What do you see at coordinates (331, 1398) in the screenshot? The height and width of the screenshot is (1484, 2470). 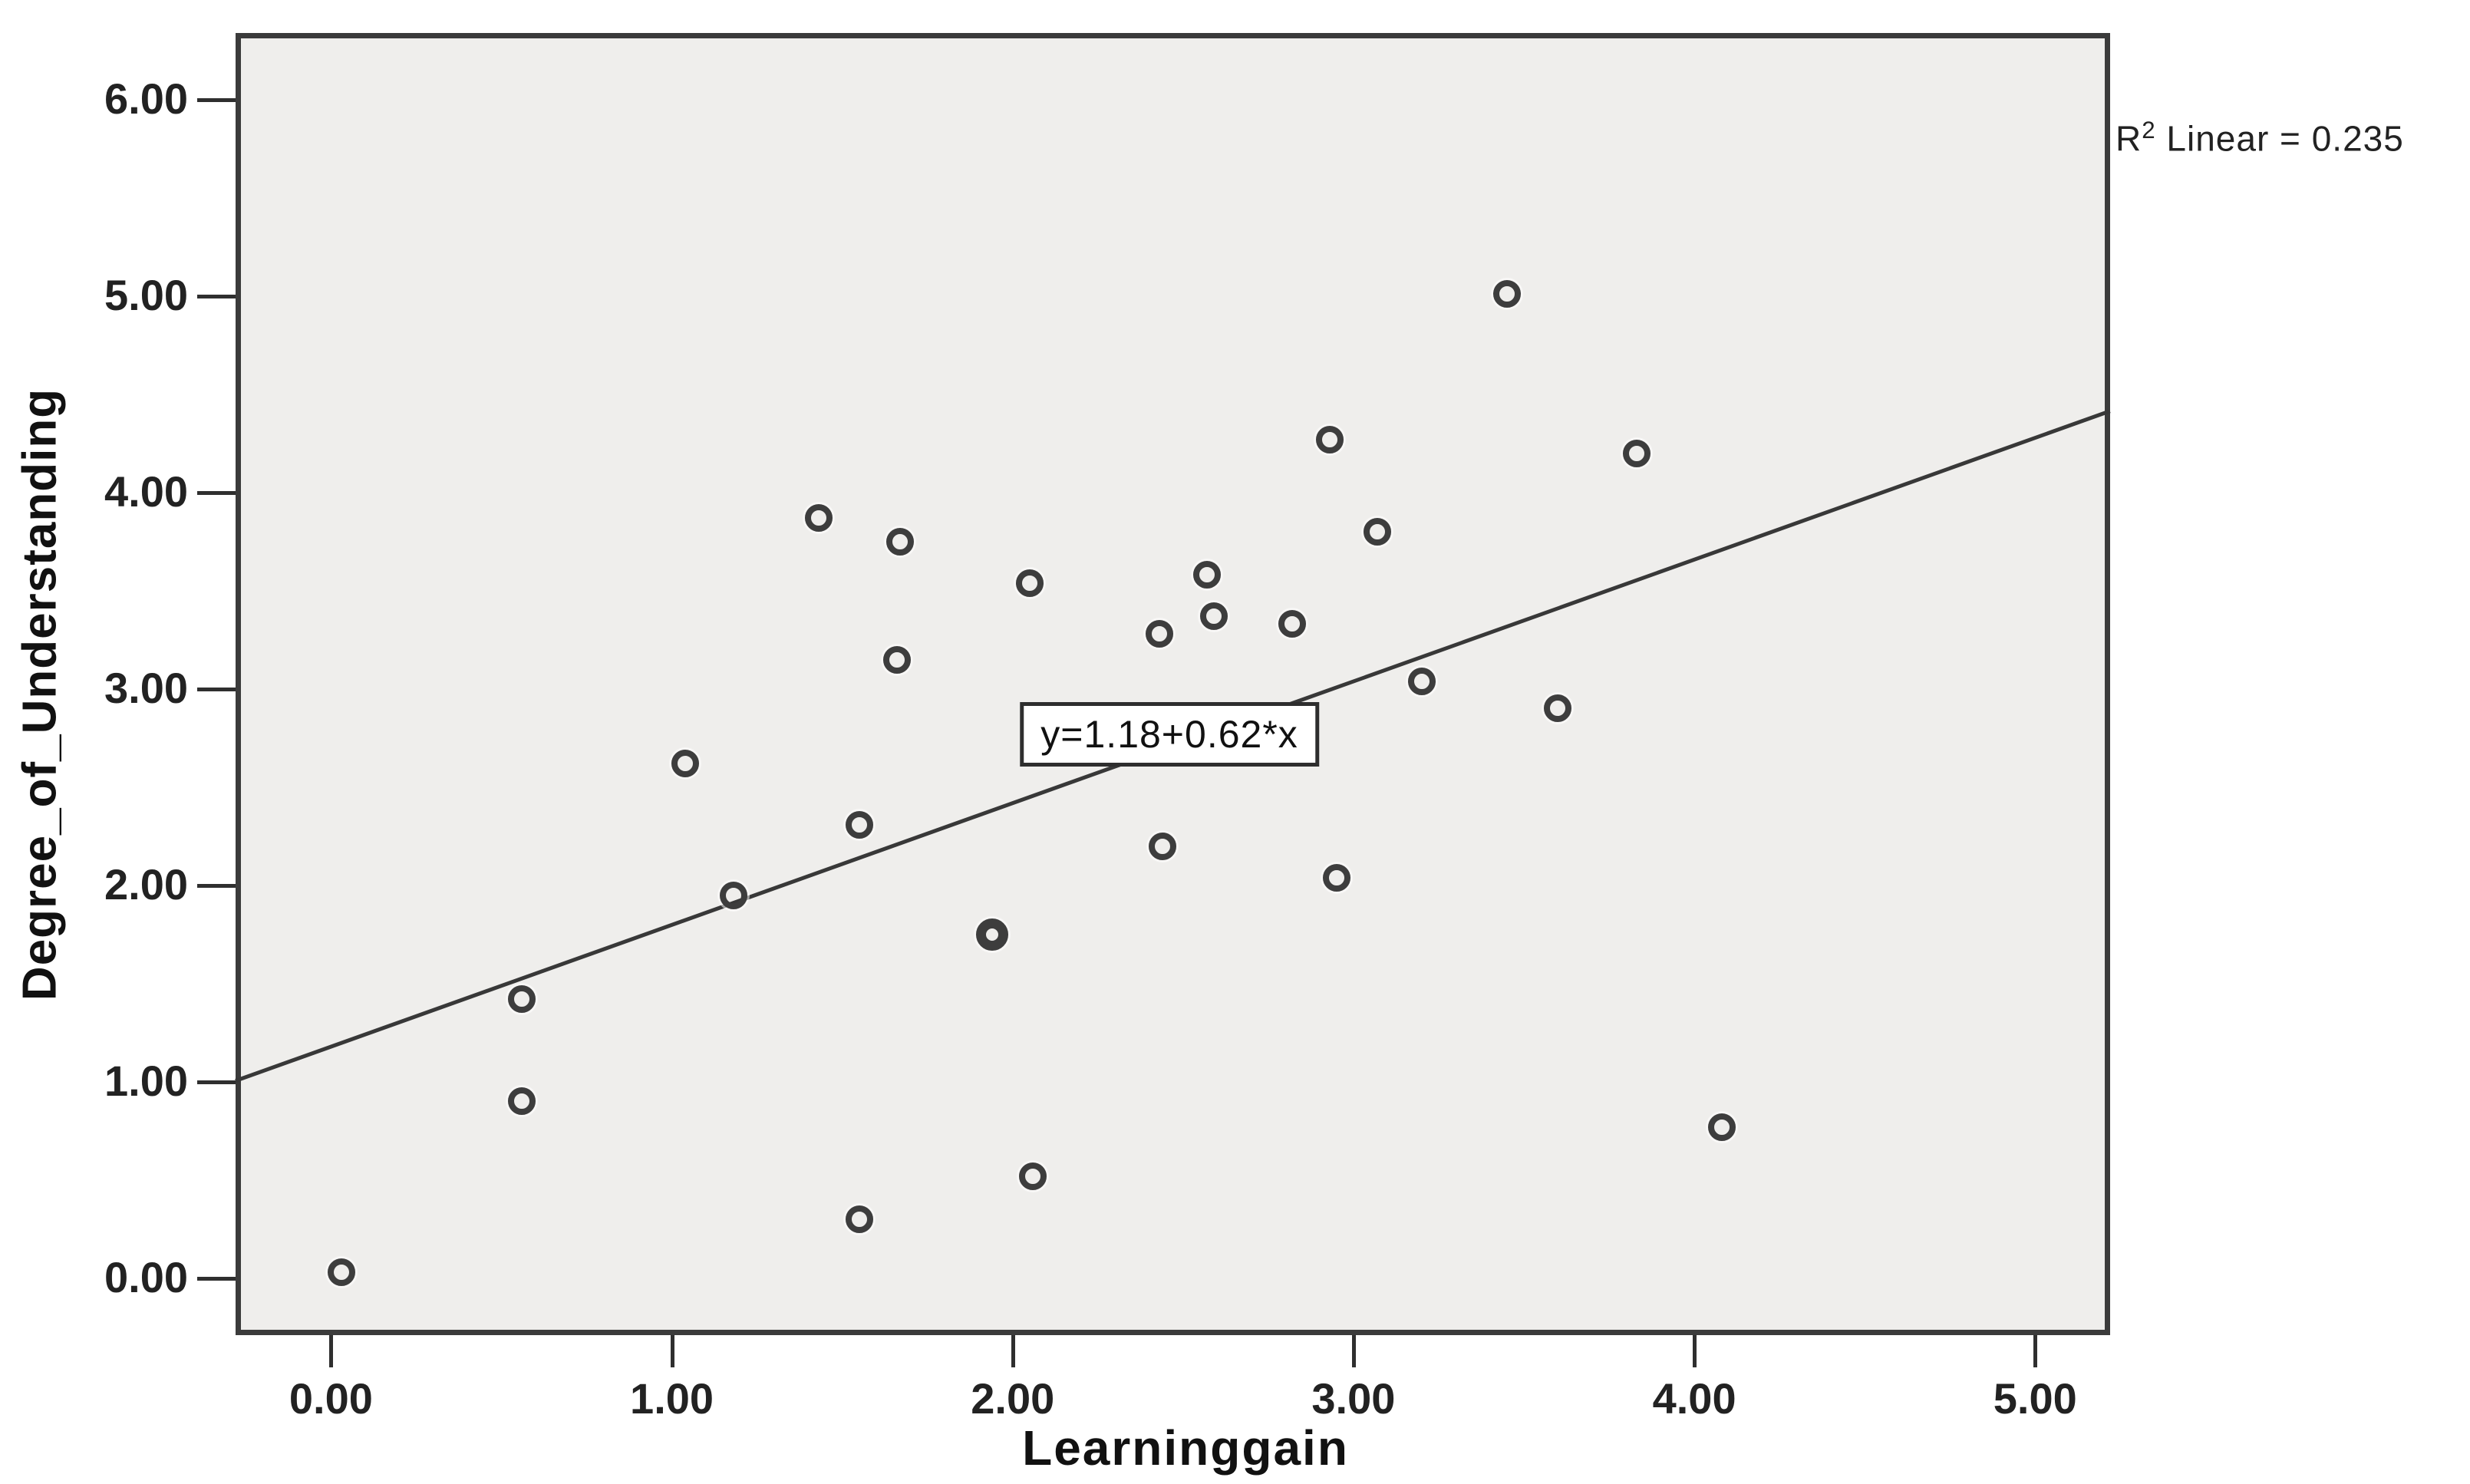 I see `x-tick-label: 0.00` at bounding box center [331, 1398].